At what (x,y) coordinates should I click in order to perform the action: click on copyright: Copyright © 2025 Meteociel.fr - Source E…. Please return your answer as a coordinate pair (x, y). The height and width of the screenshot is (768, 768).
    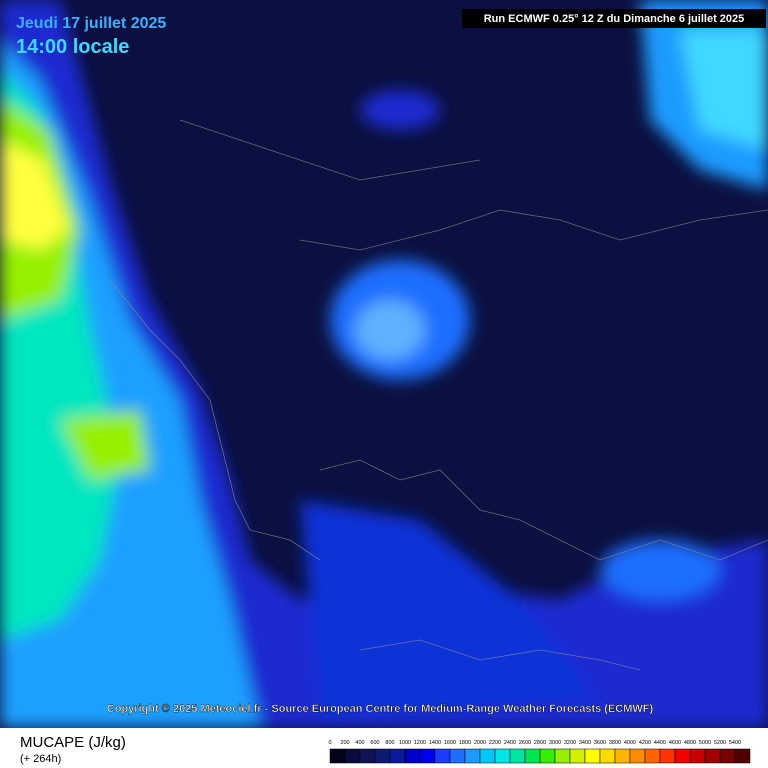
    Looking at the image, I should click on (380, 709).